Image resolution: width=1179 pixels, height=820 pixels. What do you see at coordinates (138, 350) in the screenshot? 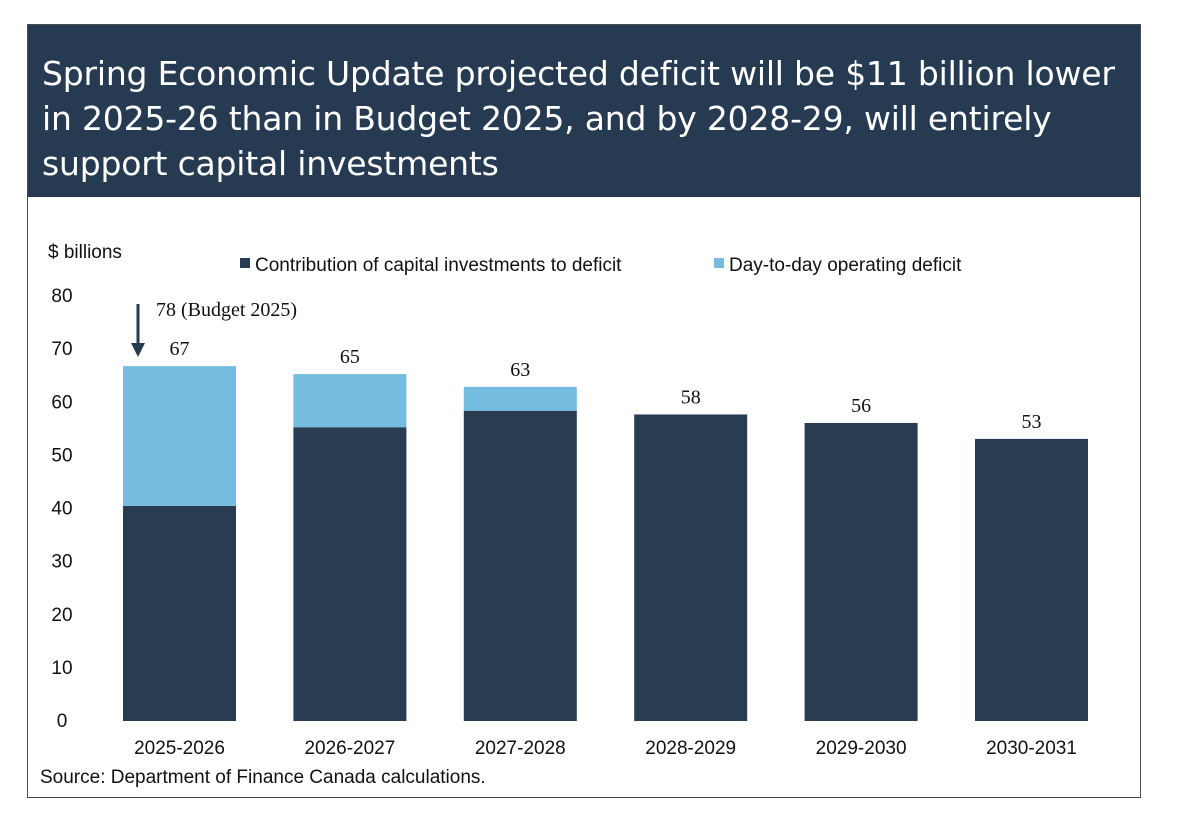
I see `annotation-arrow-head` at bounding box center [138, 350].